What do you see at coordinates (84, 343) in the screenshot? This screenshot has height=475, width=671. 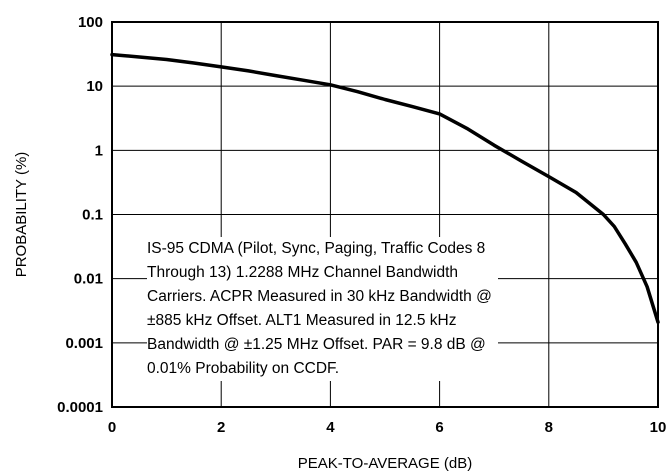 I see `y-tick-label: 0.001` at bounding box center [84, 343].